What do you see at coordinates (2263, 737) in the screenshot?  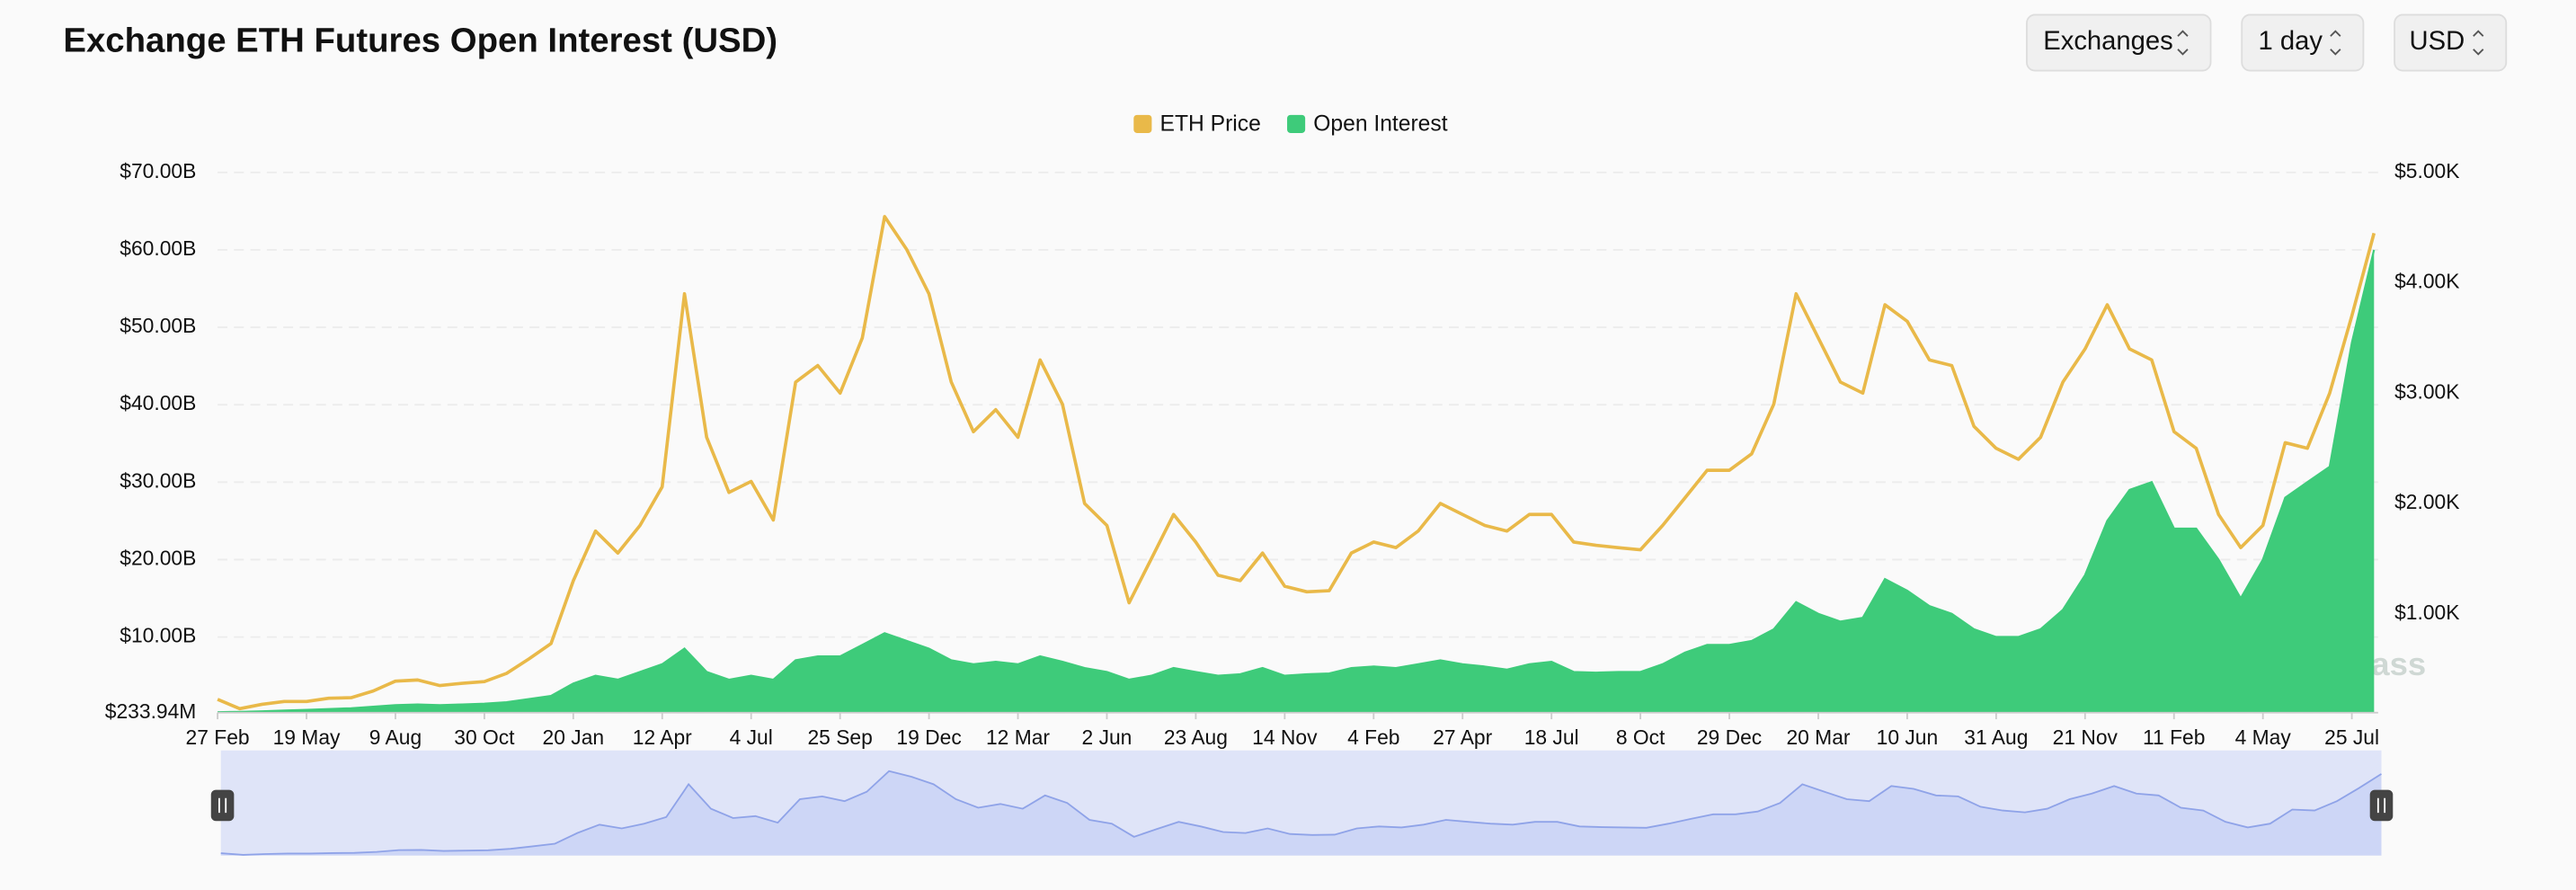 I see `x-tick-label: 4 May` at bounding box center [2263, 737].